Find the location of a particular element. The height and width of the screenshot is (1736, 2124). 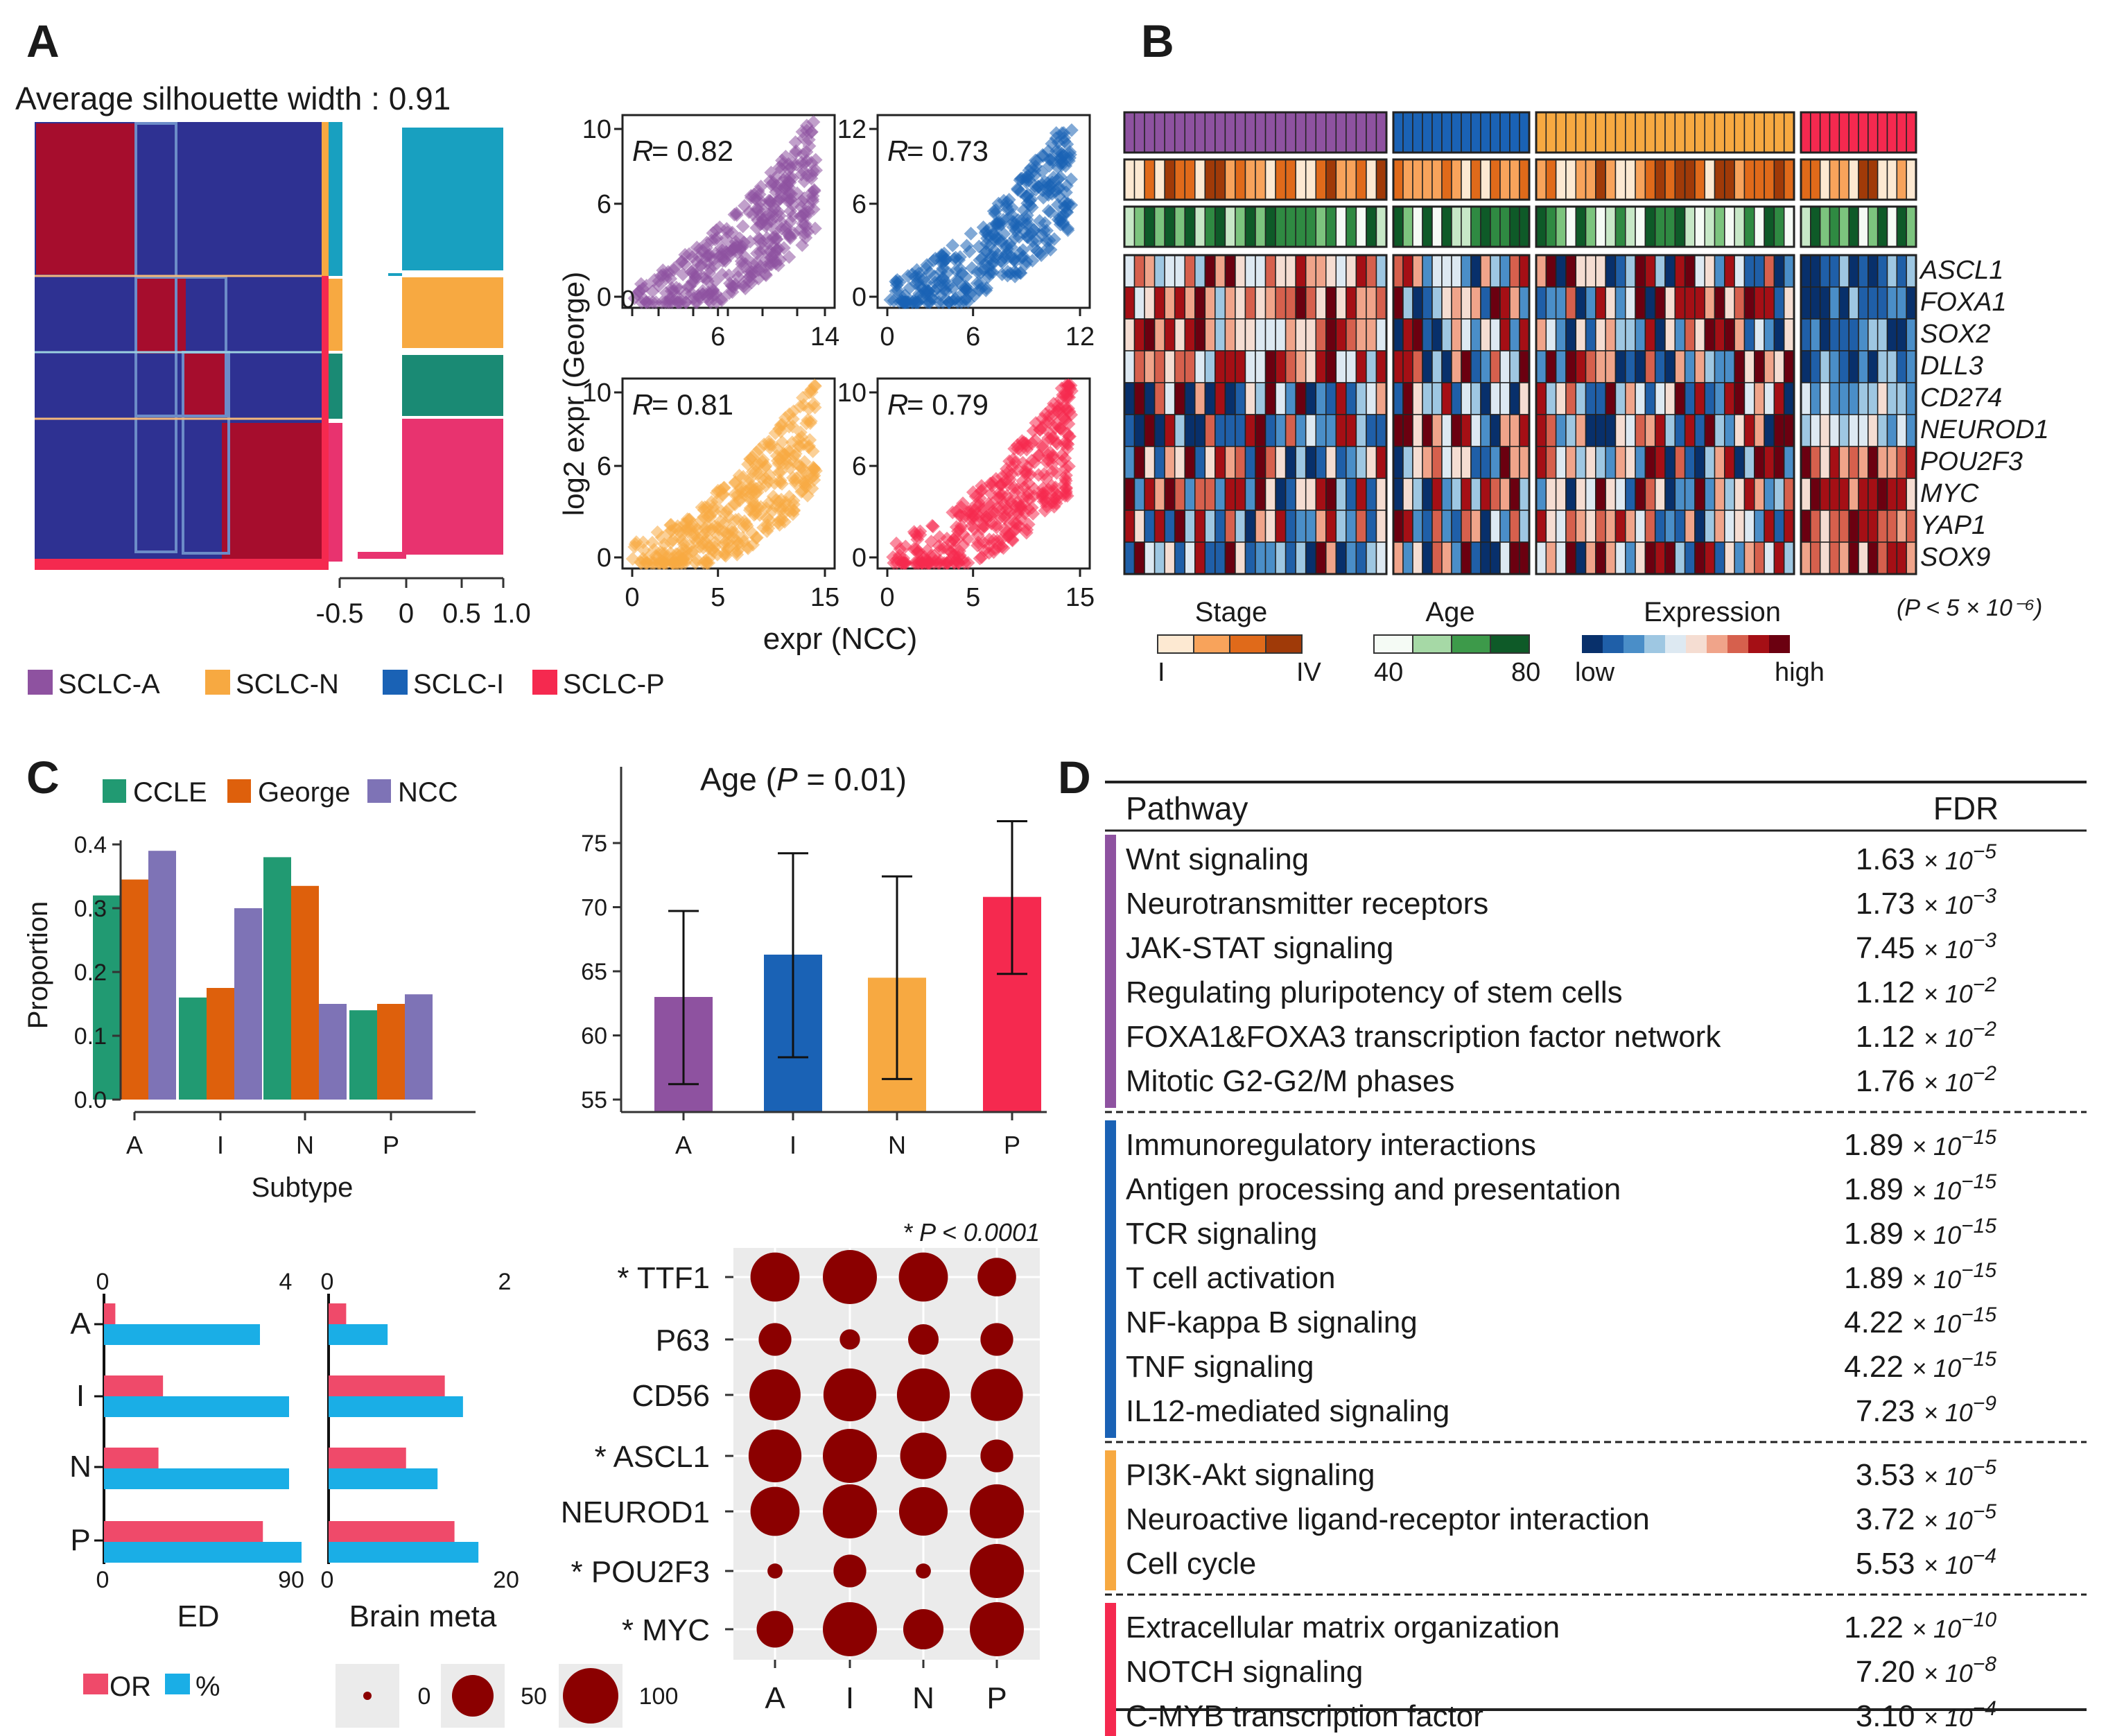

gene-label: FOXA1 is located at coordinates (1963, 302).